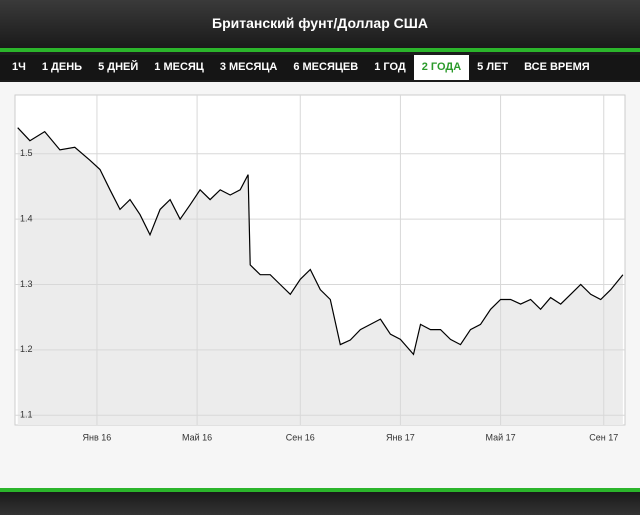  Describe the element at coordinates (248, 67) in the screenshot. I see `tab: 3 МЕСЯЦА` at that location.